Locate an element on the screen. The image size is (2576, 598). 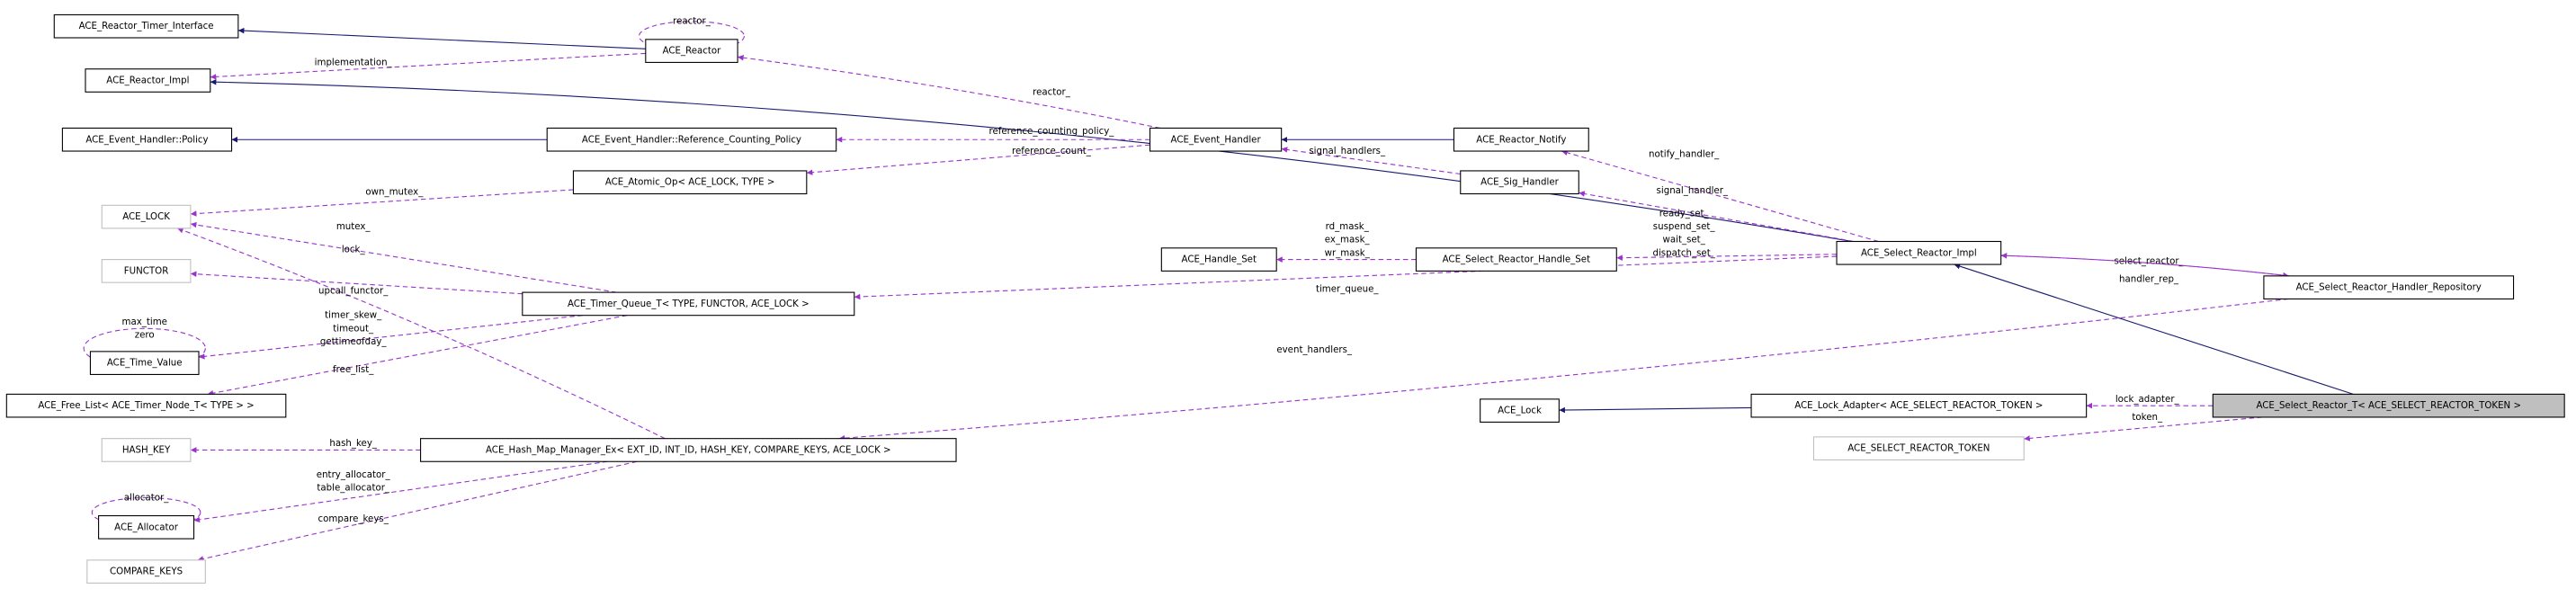
class-label: FUNCTOR is located at coordinates (146, 271).